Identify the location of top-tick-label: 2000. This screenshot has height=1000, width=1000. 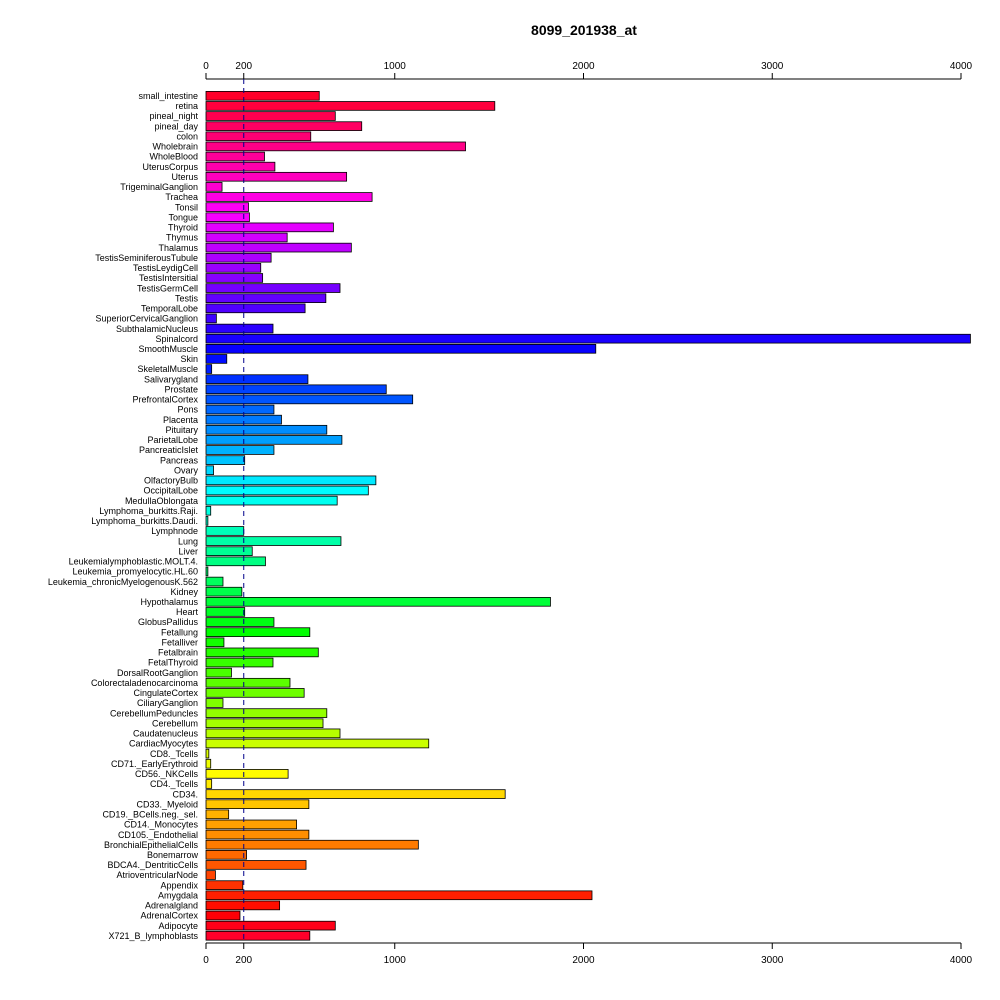
(583, 66).